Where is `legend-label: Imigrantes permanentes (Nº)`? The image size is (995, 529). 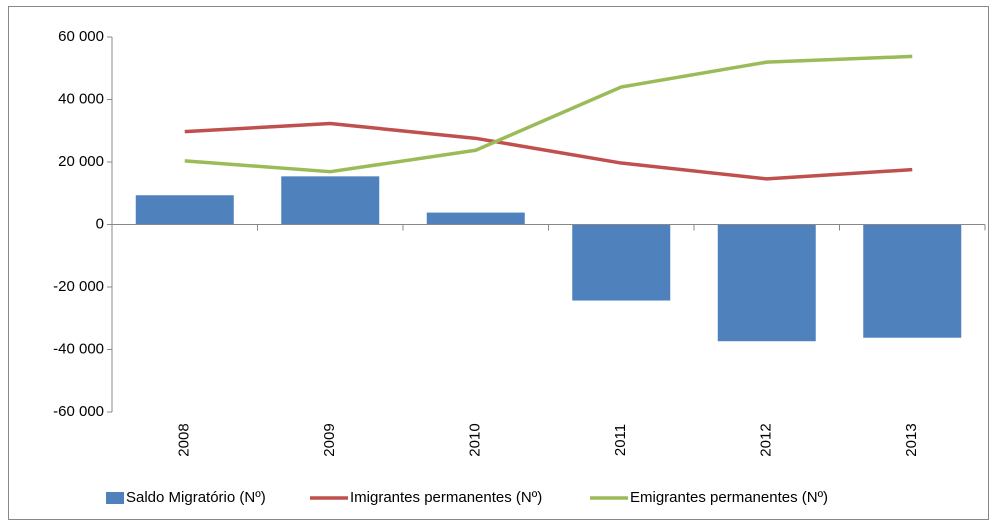 legend-label: Imigrantes permanentes (Nº) is located at coordinates (446, 497).